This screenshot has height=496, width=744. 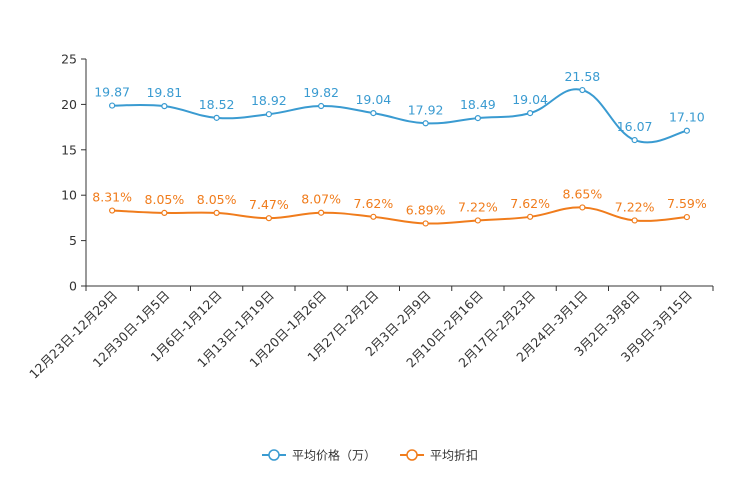 What do you see at coordinates (635, 126) in the screenshot?
I see `data-label: 16.07` at bounding box center [635, 126].